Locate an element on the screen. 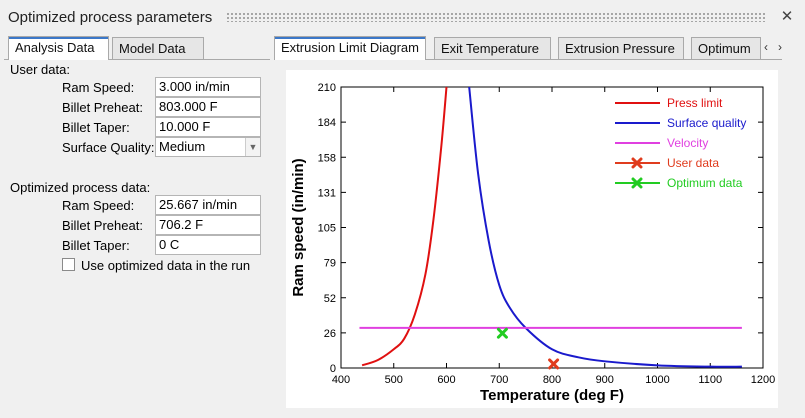 This screenshot has height=418, width=805. opt-billet-taper-label: Billet Taper: is located at coordinates (96, 245).